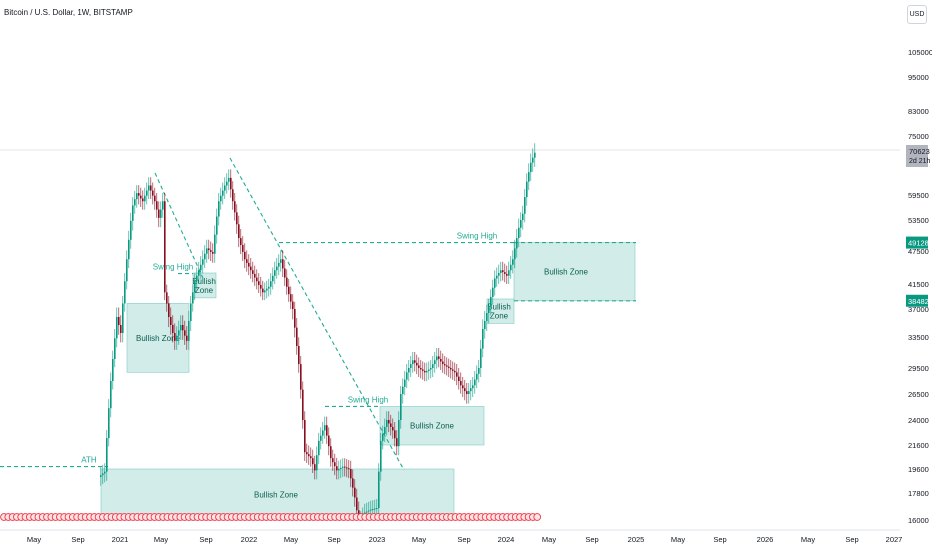 This screenshot has height=550, width=932. I want to click on x-tick-label: 2025, so click(636, 539).